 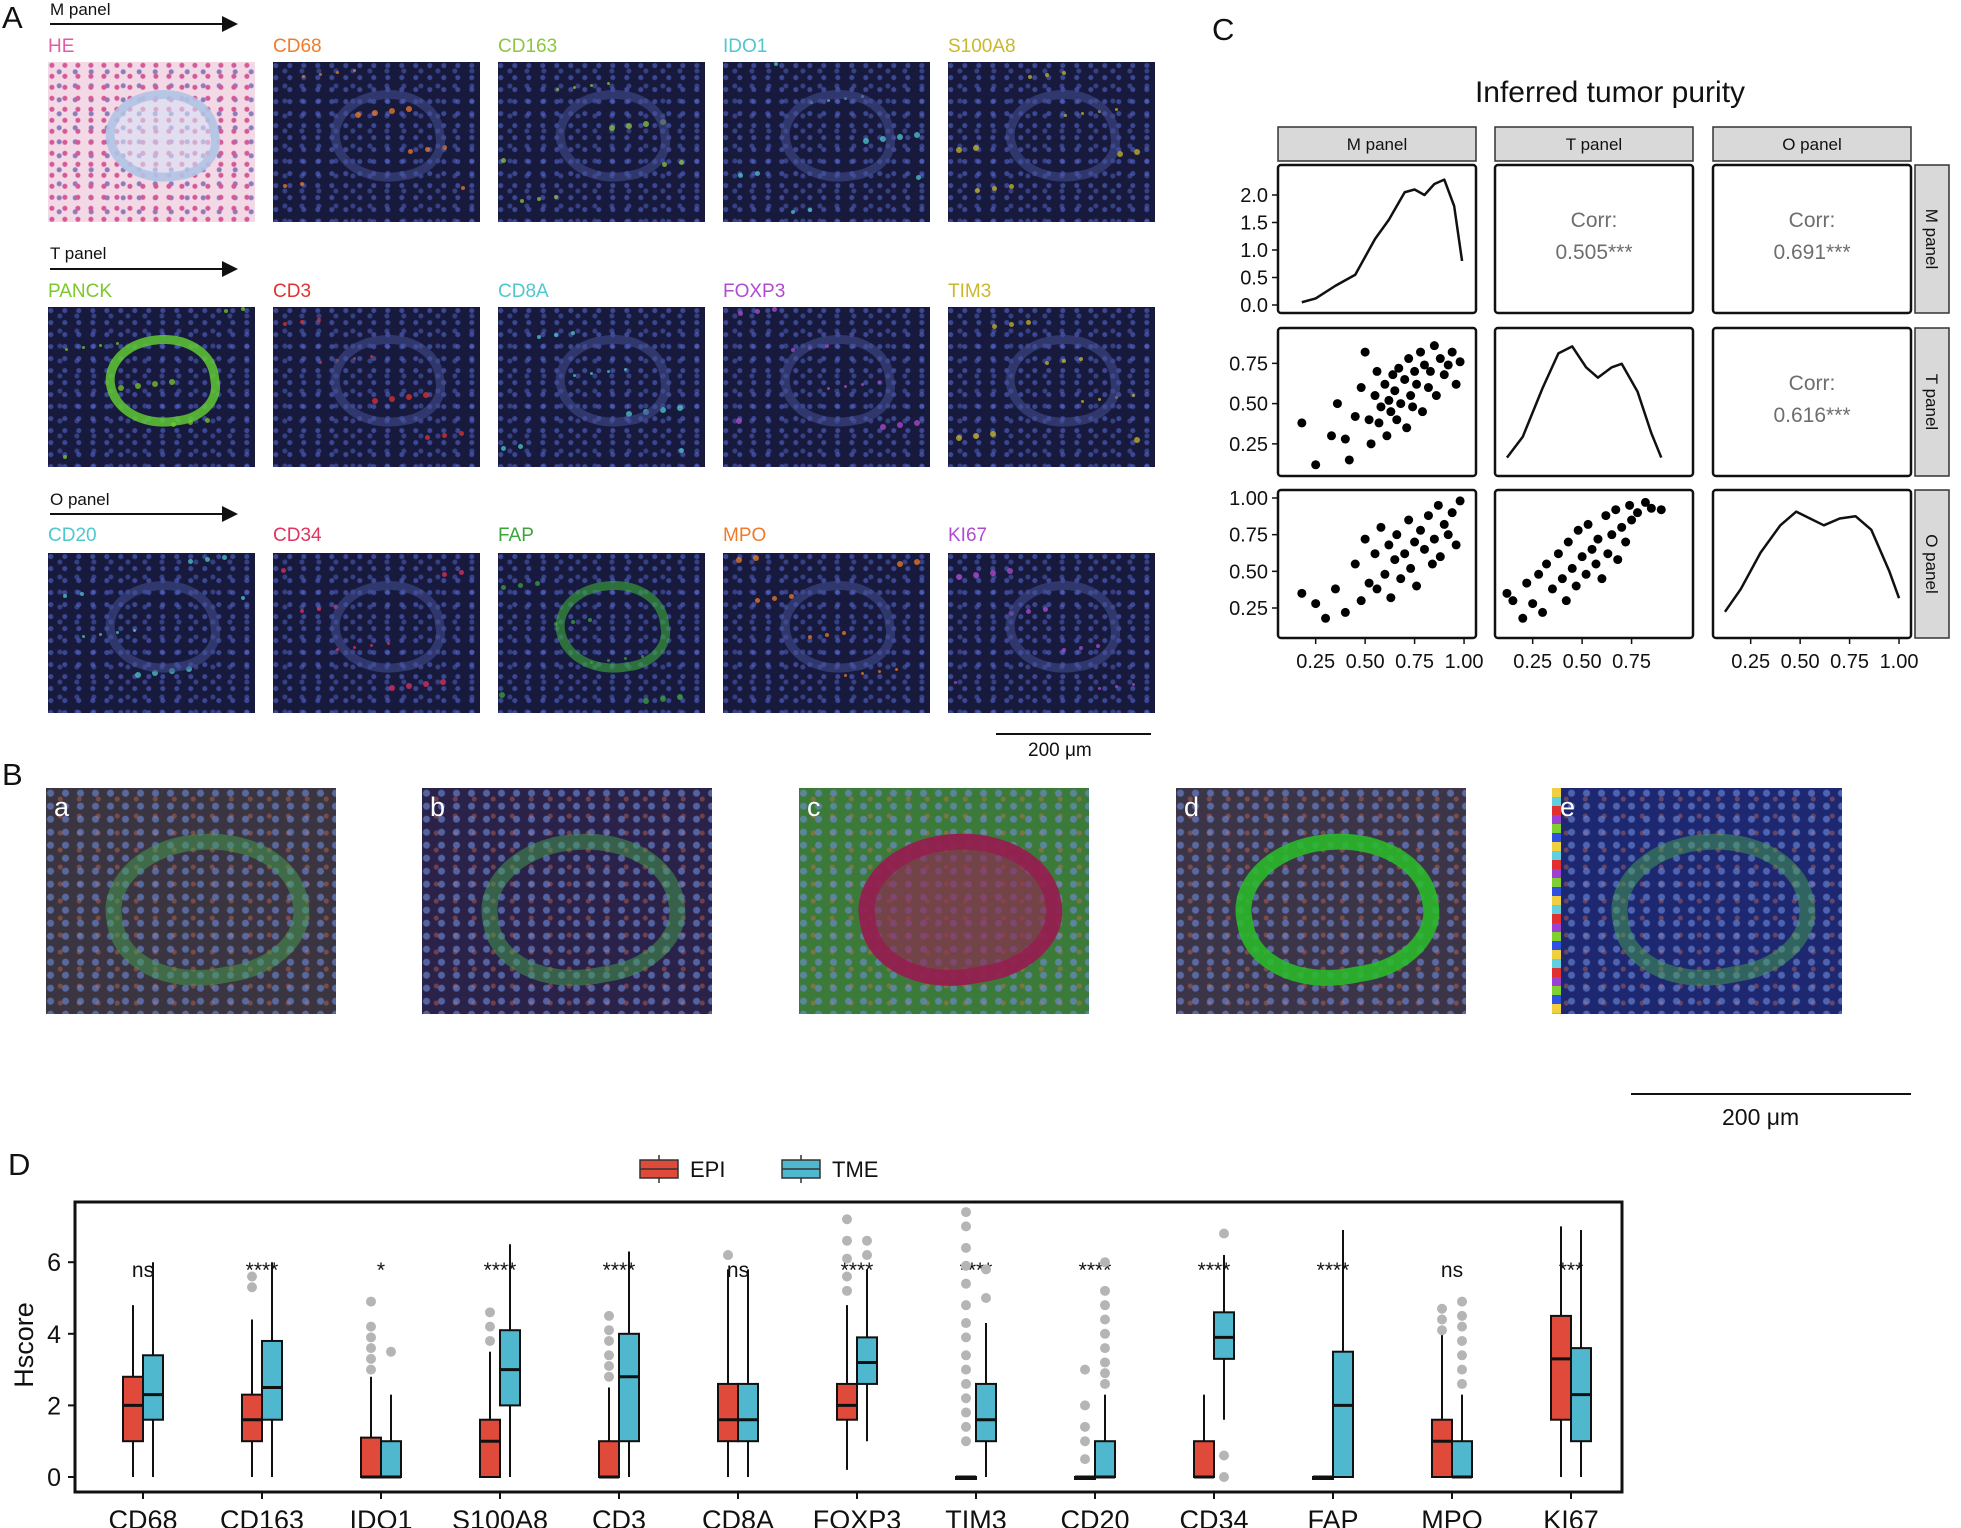 I want to click on marker-label: CD163, so click(x=528, y=46).